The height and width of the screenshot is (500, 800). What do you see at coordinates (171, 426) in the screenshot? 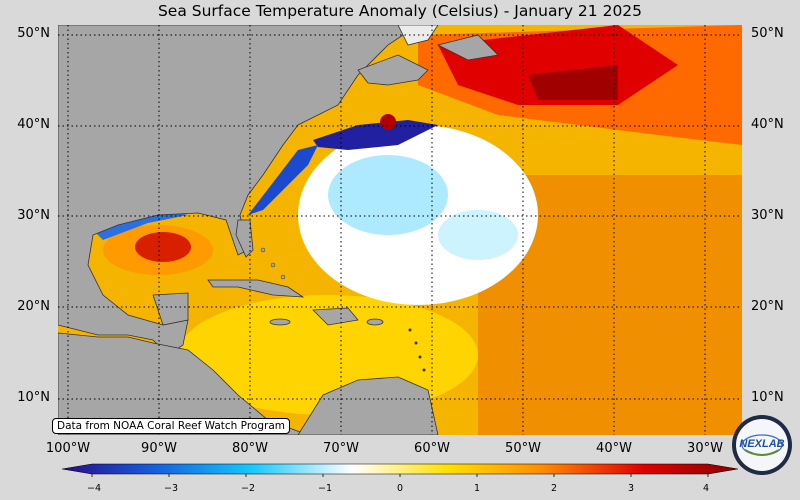
I see `data-credit-label: Data from NOAA Coral Reef Watch Program` at bounding box center [171, 426].